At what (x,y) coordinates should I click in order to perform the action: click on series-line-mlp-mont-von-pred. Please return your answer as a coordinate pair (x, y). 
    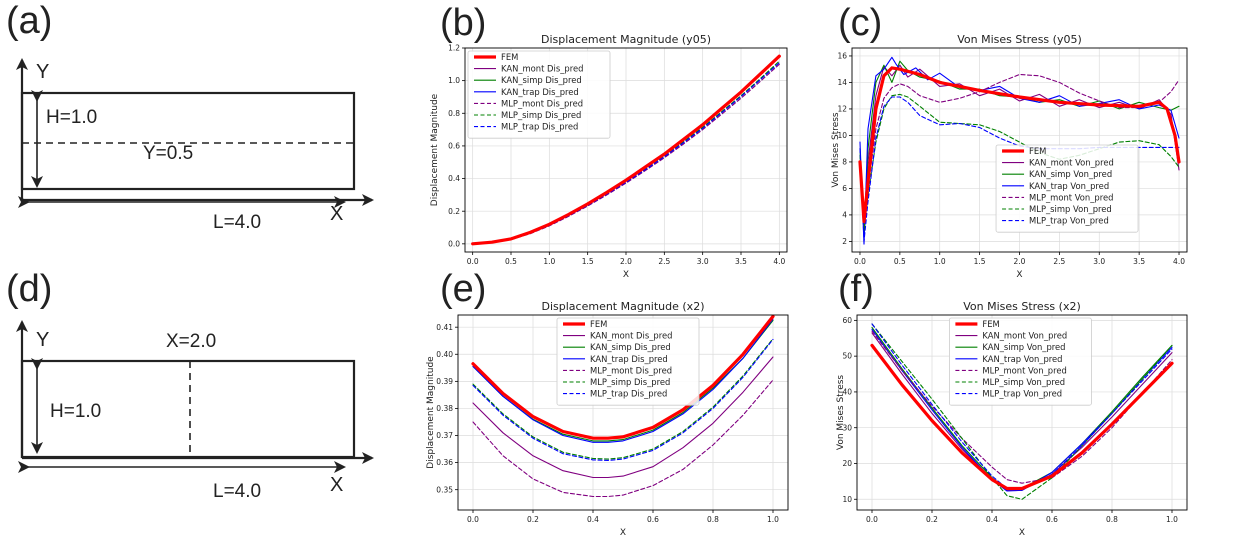
    Looking at the image, I should click on (1022, 407).